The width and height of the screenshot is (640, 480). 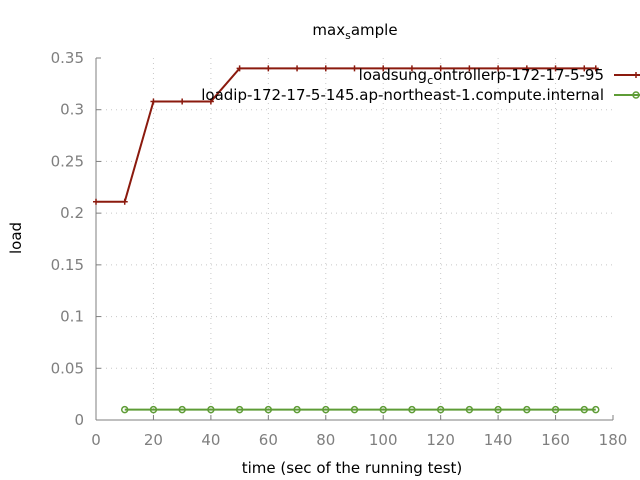 What do you see at coordinates (613, 440) in the screenshot?
I see `x-tick-label: 180` at bounding box center [613, 440].